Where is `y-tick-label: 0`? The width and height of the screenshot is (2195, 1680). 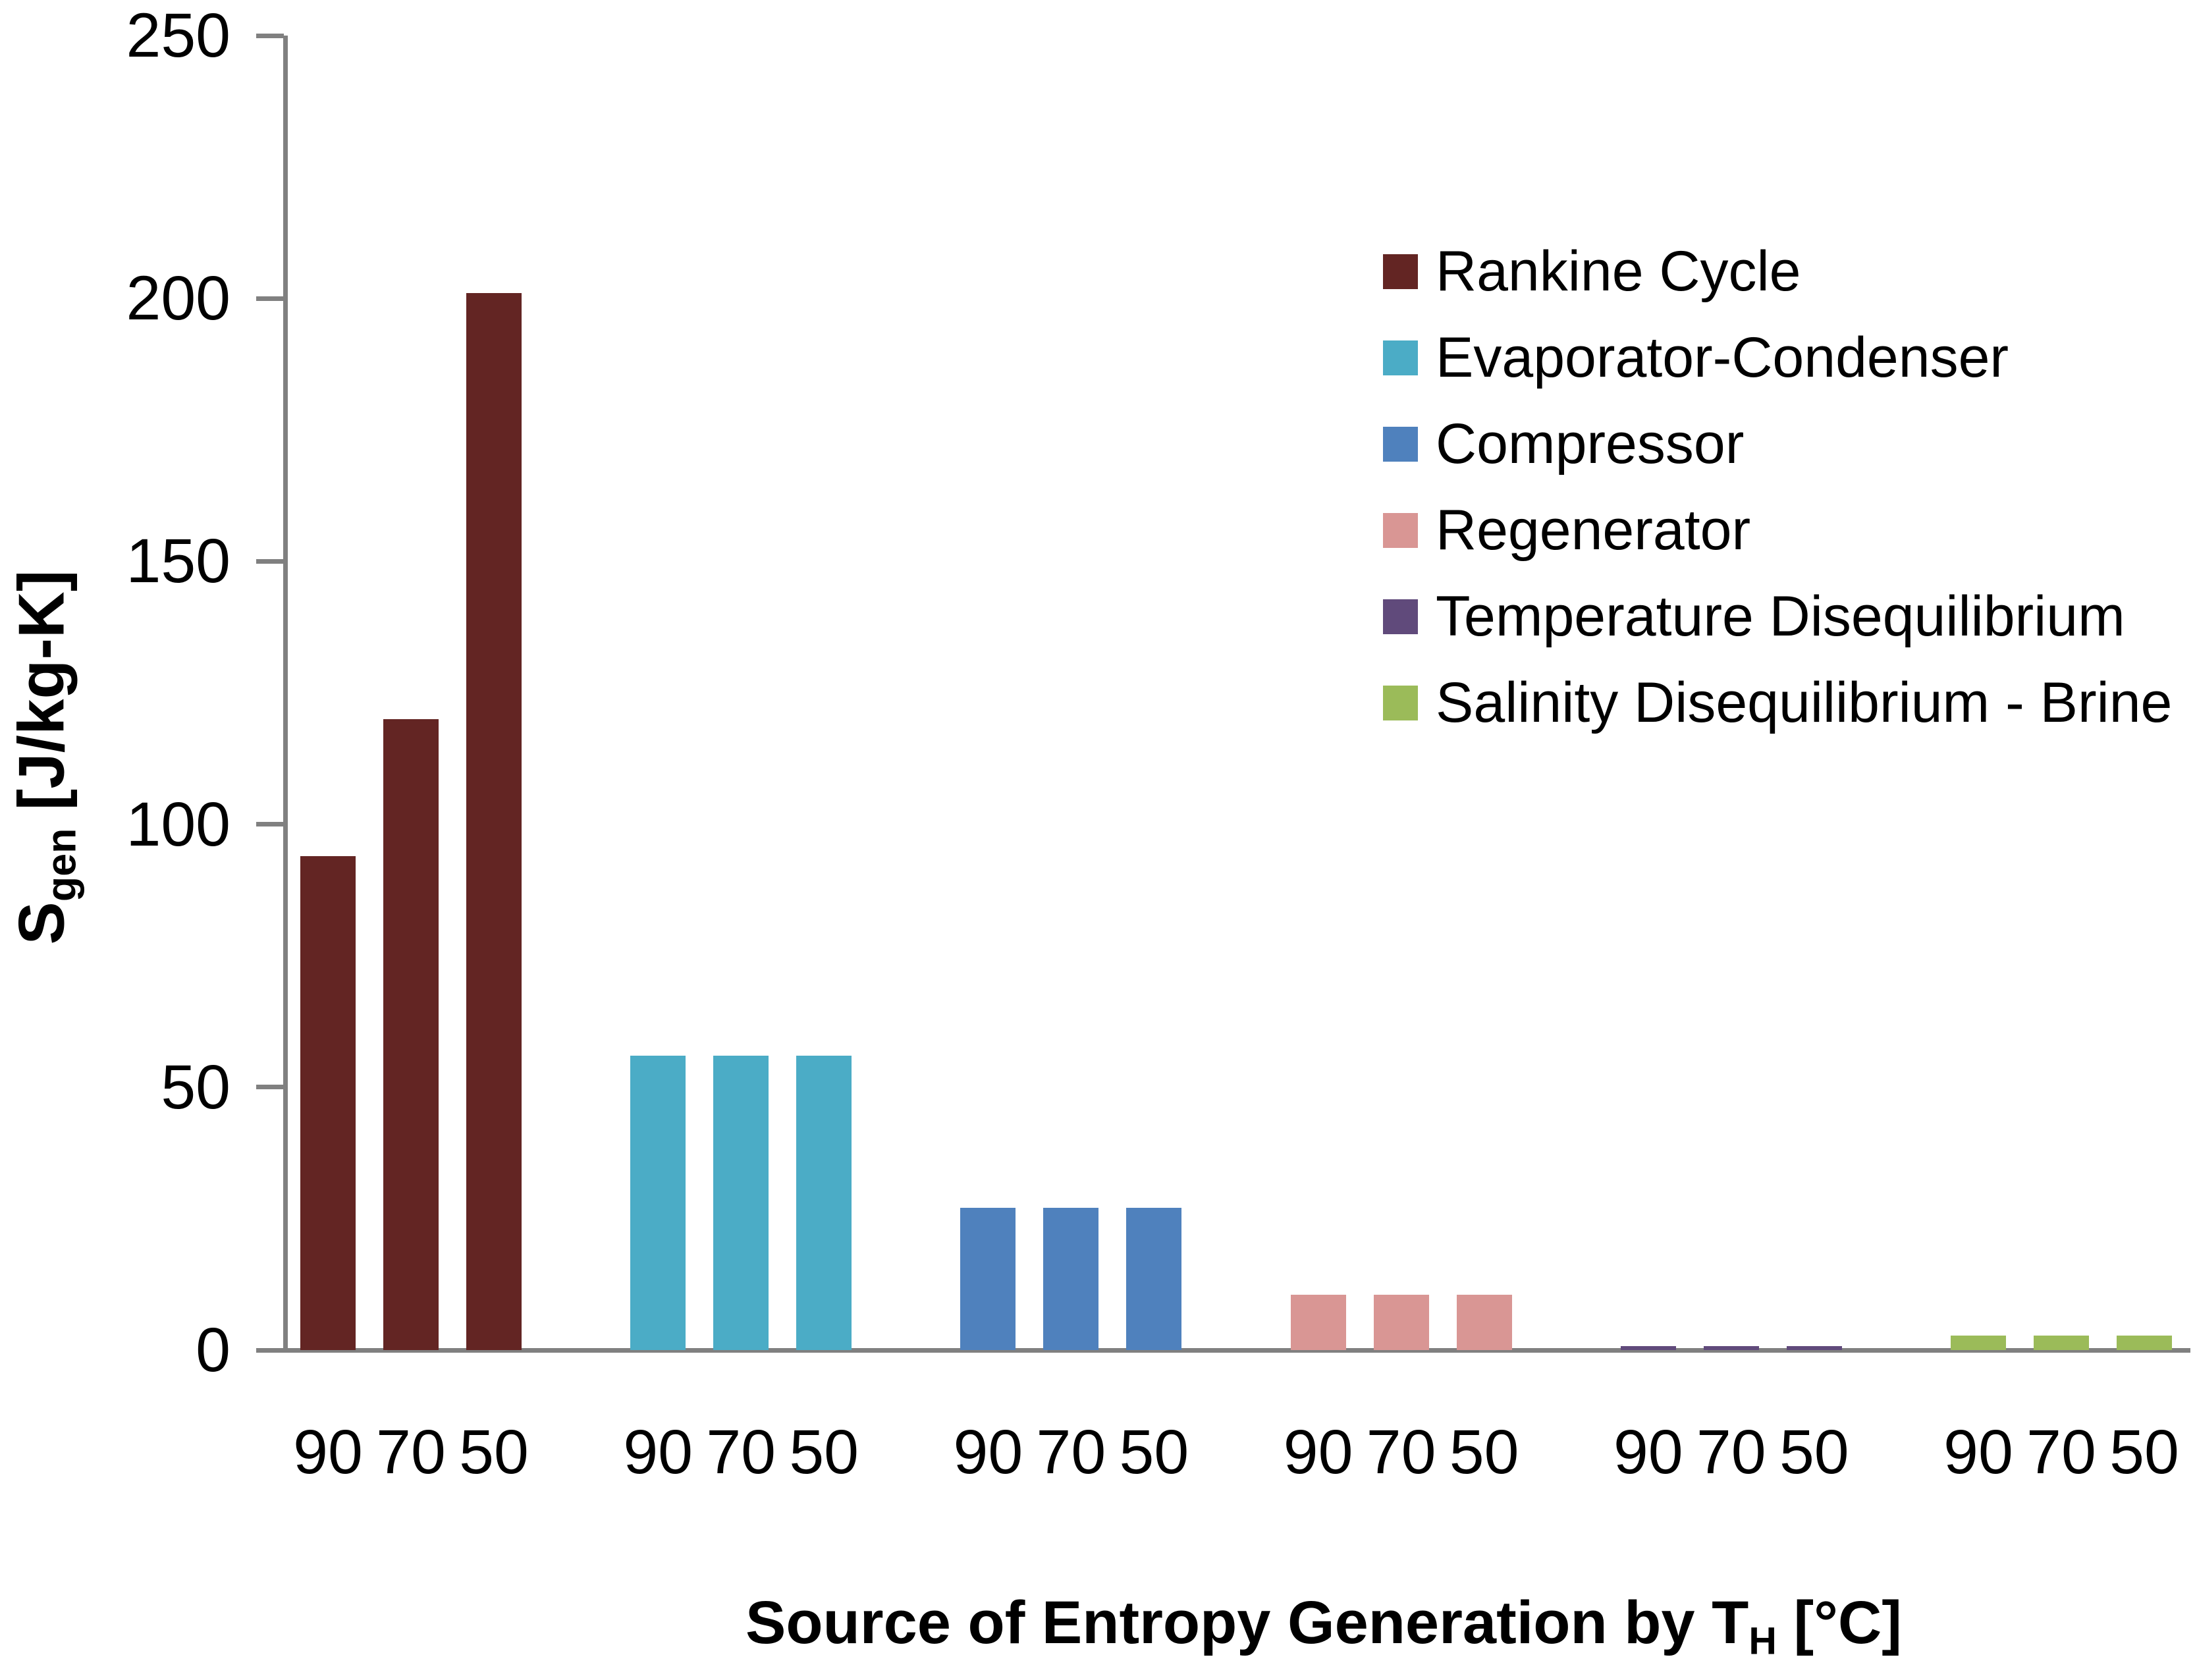 y-tick-label: 0 is located at coordinates (213, 1350).